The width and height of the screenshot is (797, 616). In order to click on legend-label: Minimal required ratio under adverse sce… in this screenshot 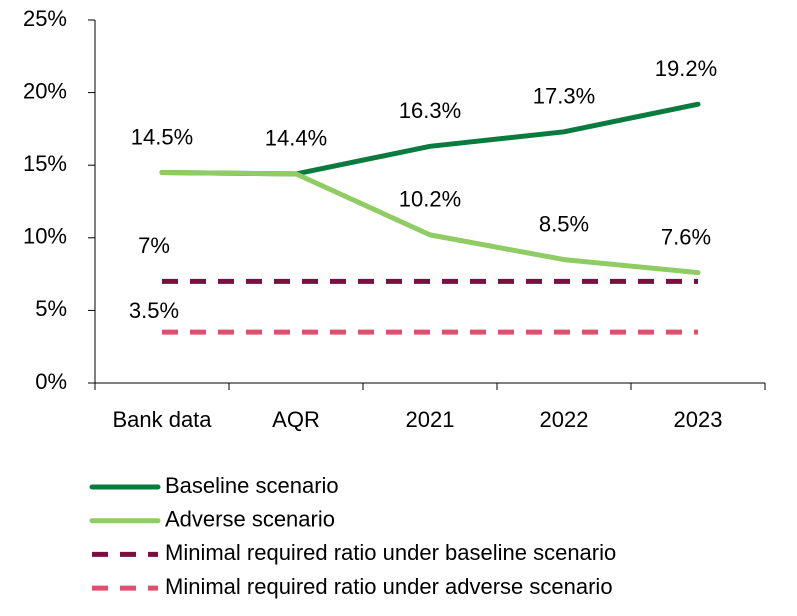, I will do `click(389, 586)`.